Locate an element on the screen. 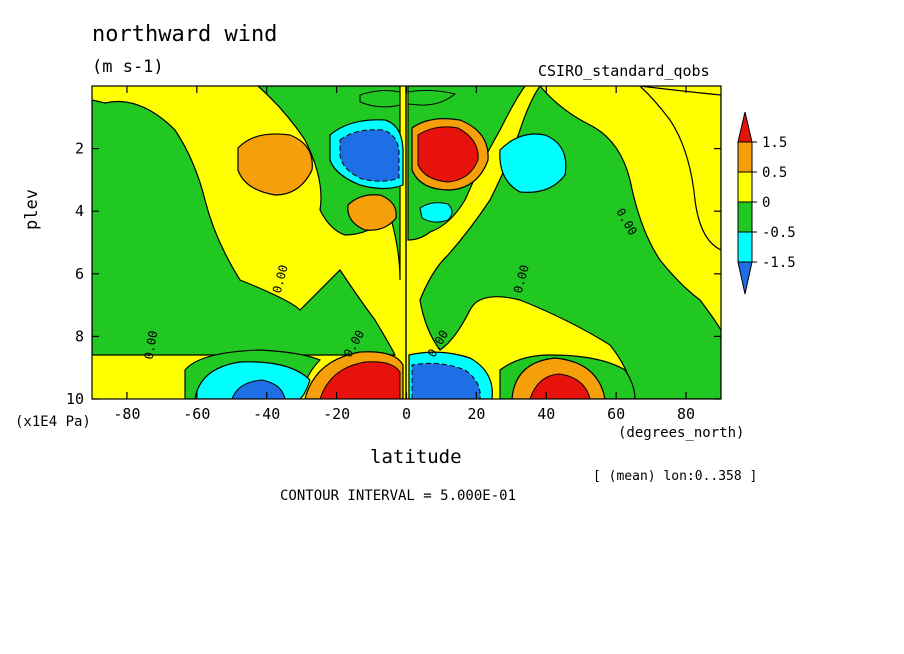 This screenshot has height=654, width=904. colorbar-label: 0 is located at coordinates (766, 203).